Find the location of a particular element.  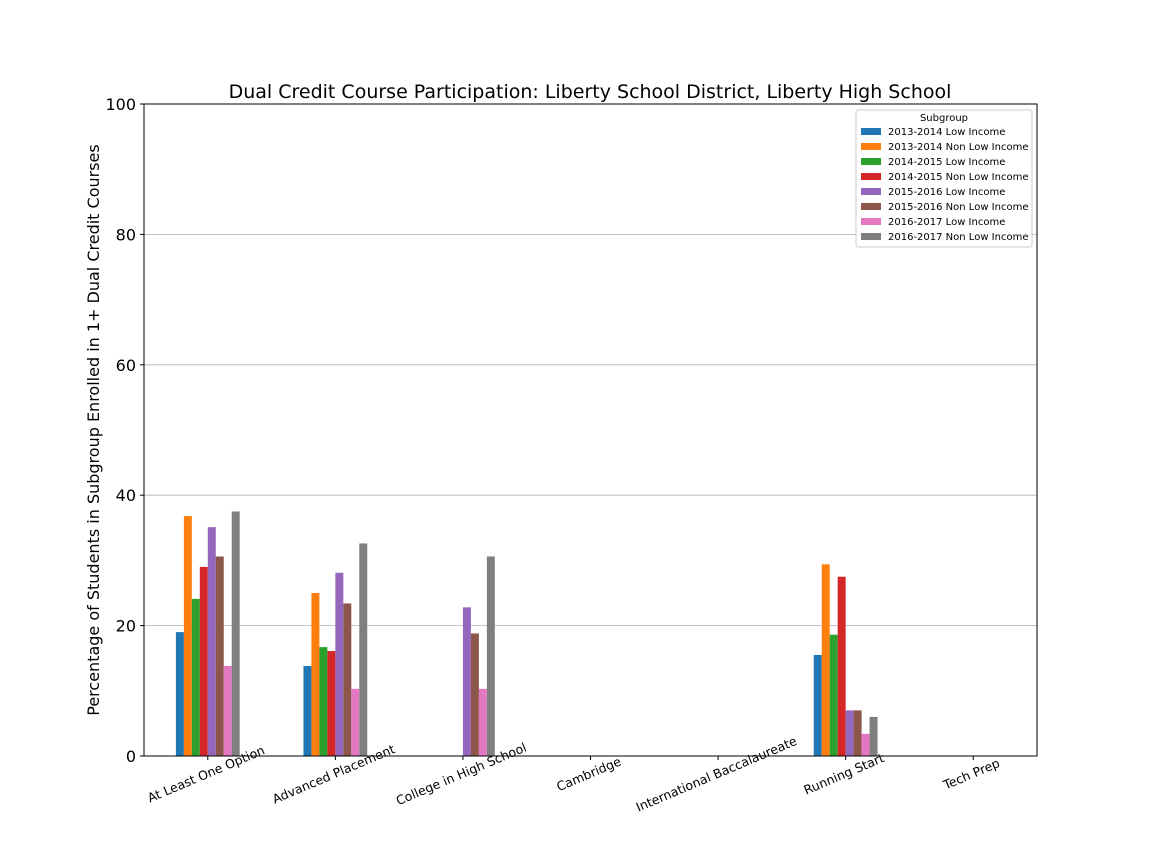

legend-box is located at coordinates (944, 178).